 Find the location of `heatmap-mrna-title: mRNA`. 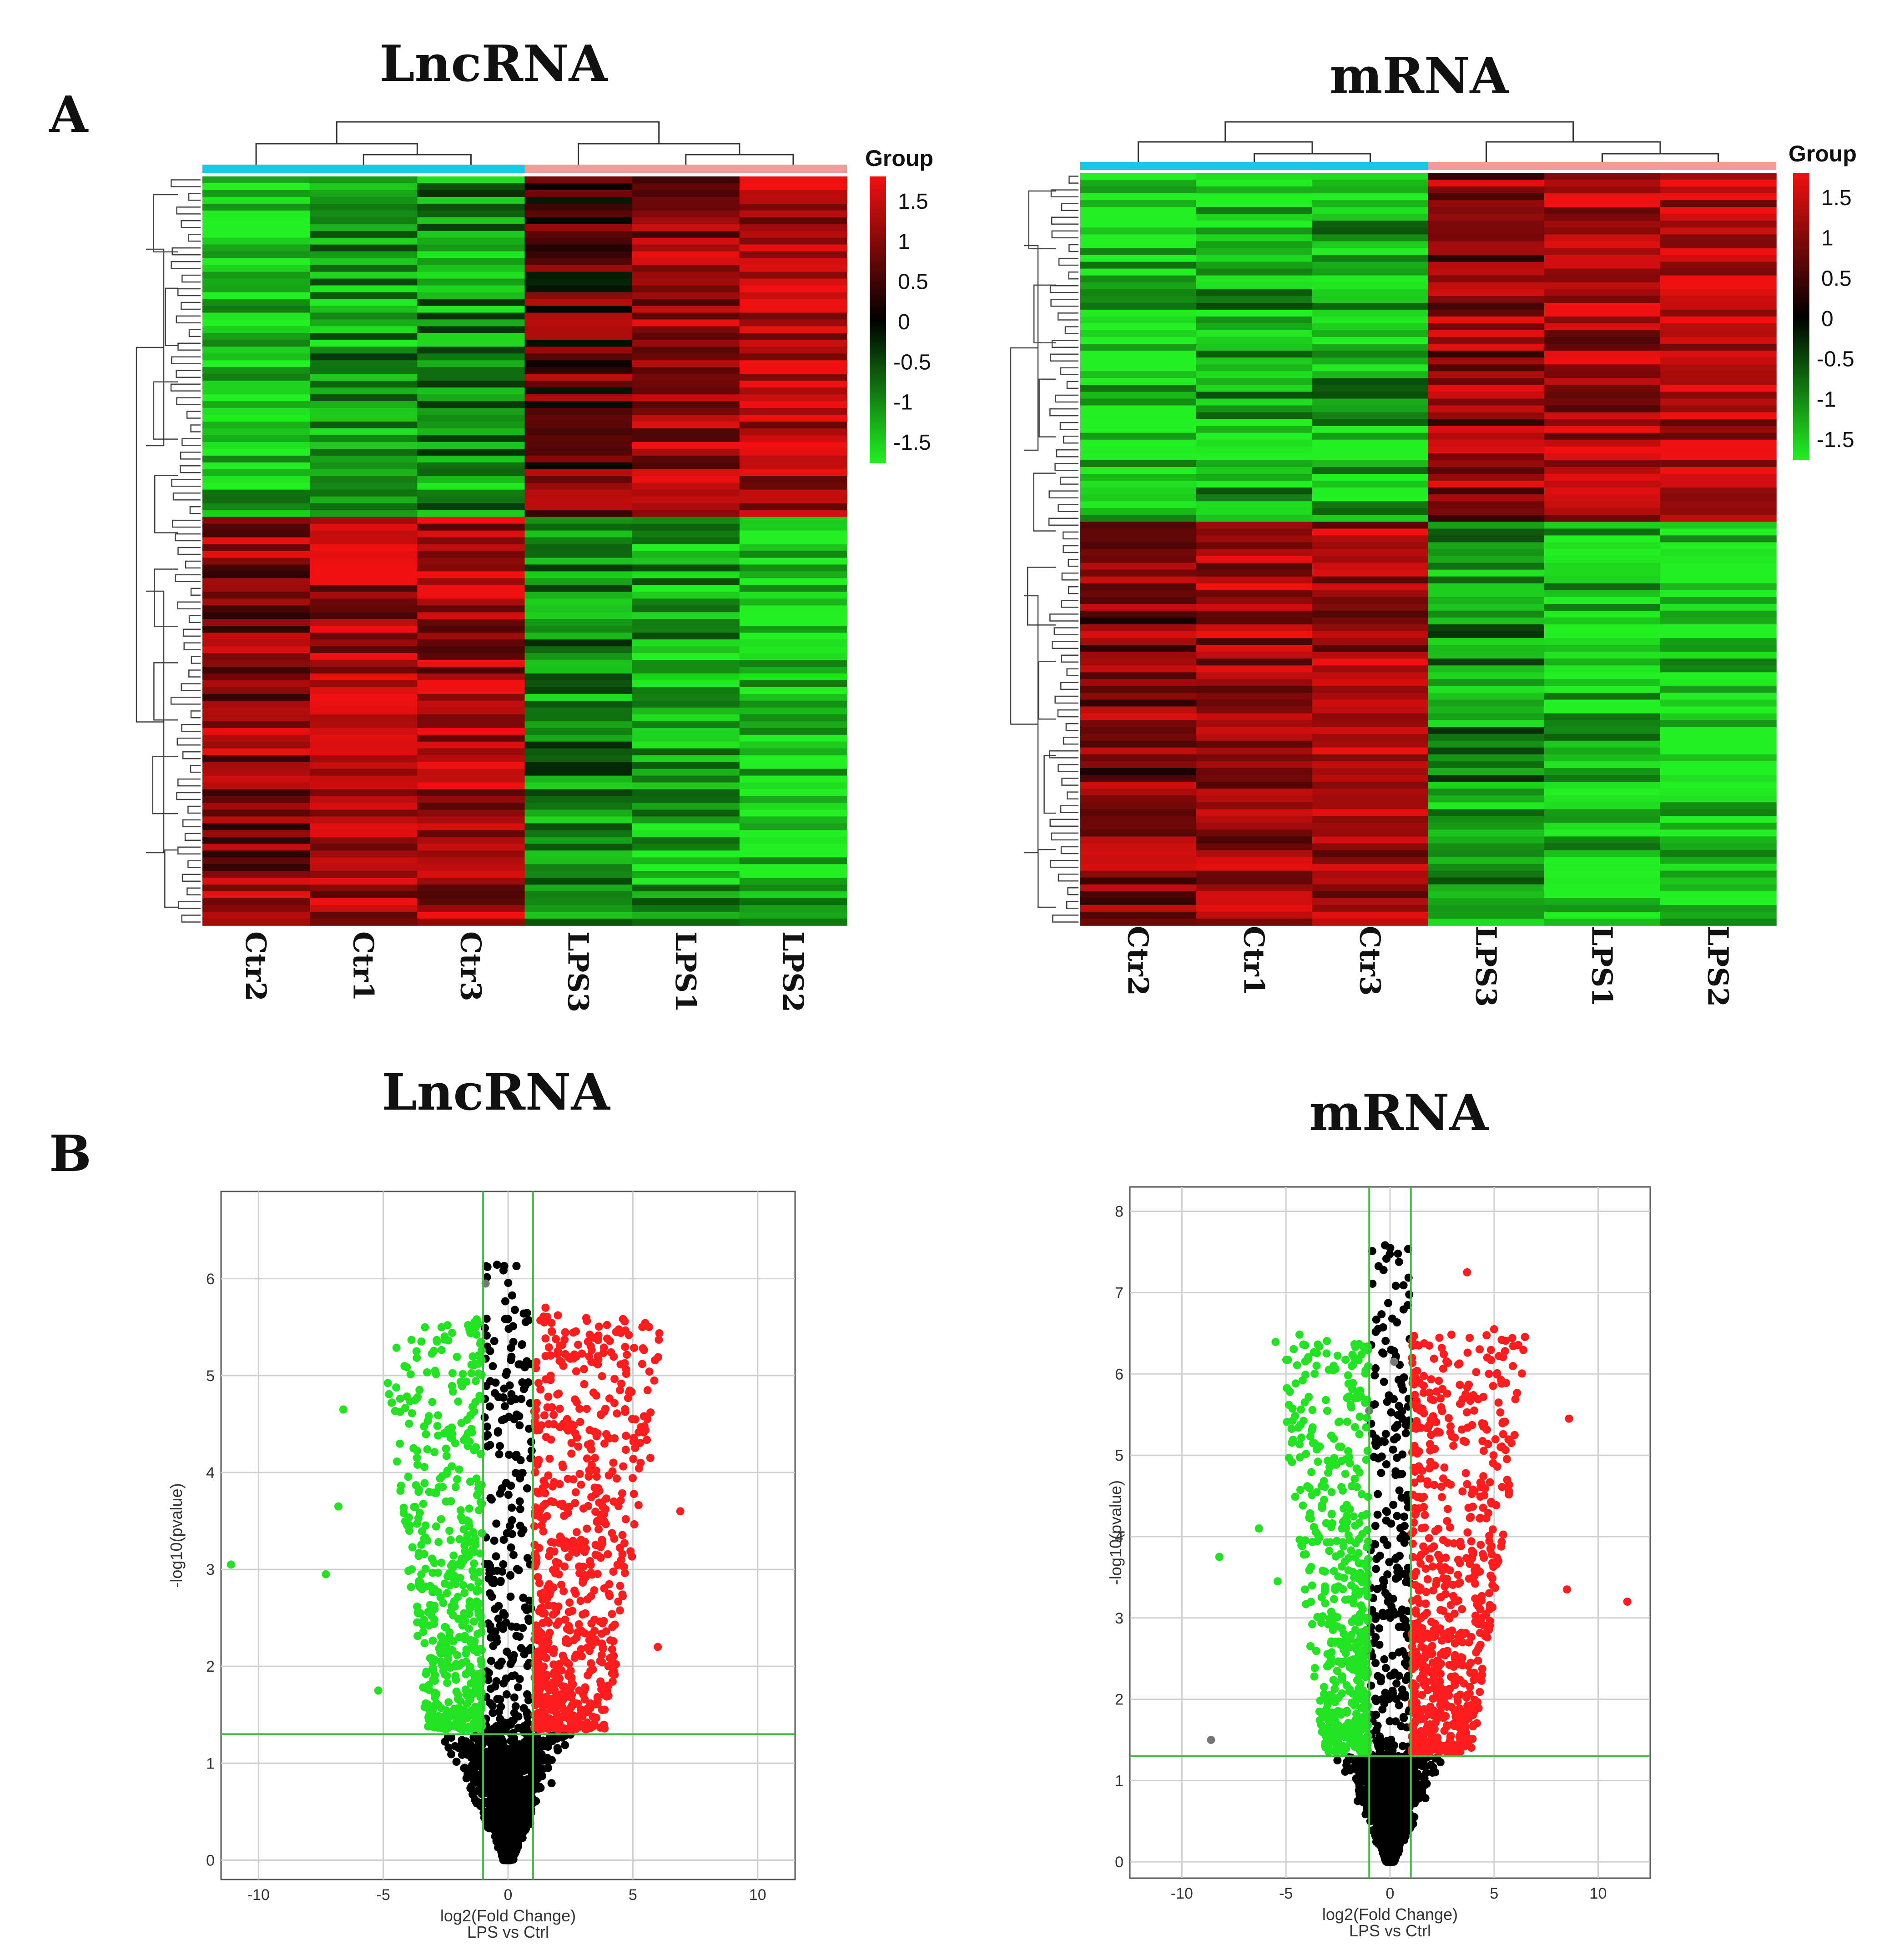

heatmap-mrna-title: mRNA is located at coordinates (1420, 75).